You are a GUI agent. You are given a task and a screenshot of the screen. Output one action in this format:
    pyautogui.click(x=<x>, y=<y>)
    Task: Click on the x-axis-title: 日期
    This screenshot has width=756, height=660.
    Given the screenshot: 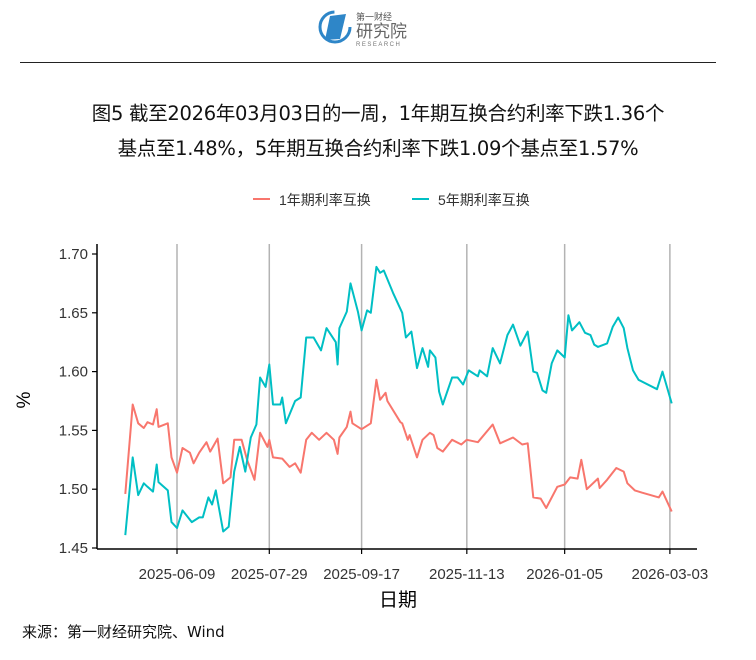 What is the action you would take?
    pyautogui.click(x=398, y=600)
    